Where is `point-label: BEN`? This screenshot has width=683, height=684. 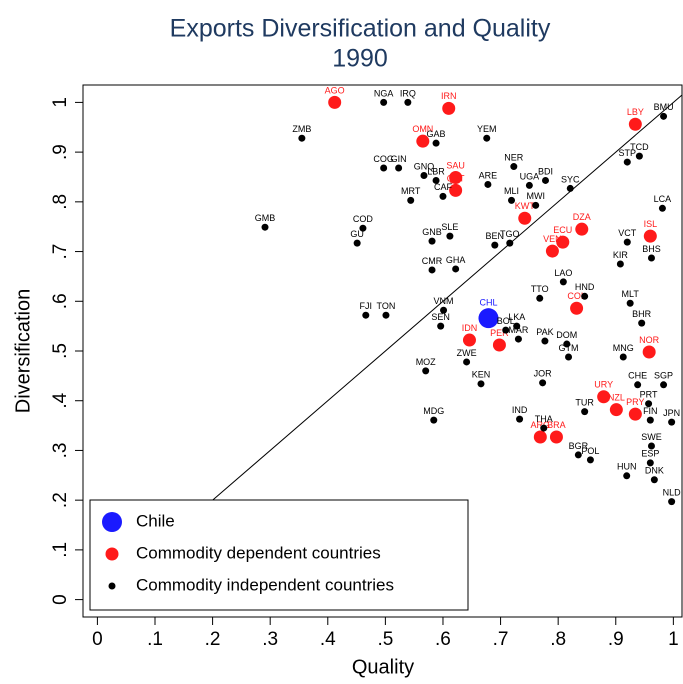
point-label: BEN is located at coordinates (495, 236).